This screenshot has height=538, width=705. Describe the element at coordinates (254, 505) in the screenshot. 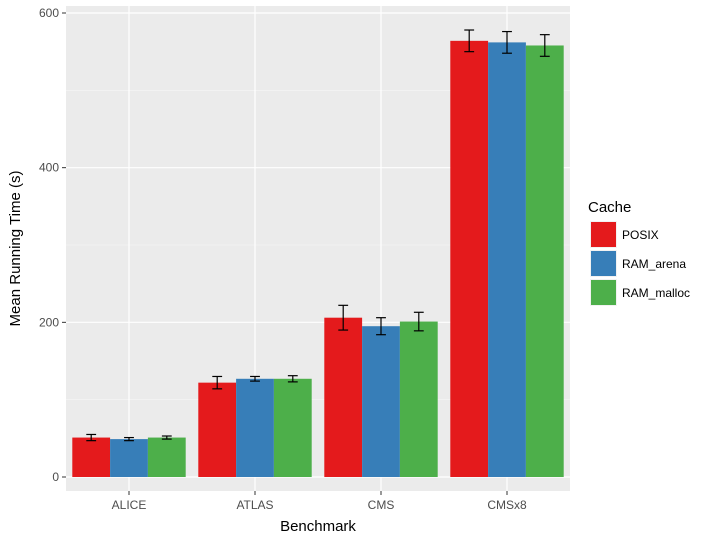

I see `x-tick-label: ATLAS` at that location.